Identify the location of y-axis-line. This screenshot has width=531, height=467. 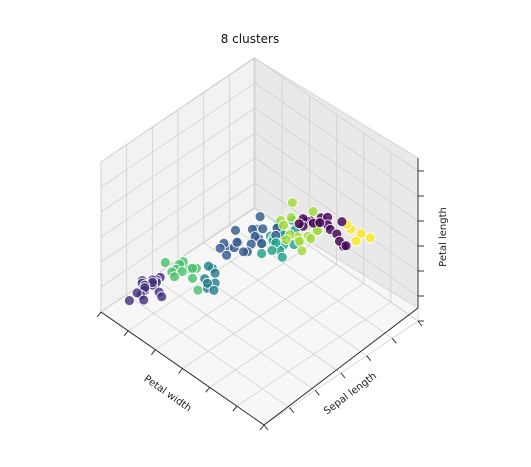
(341, 366).